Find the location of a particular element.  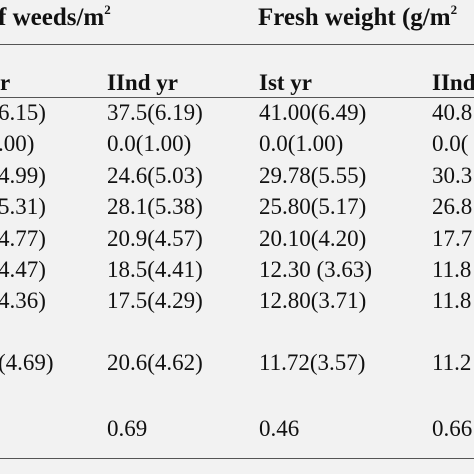

table-cell: 11.72(3.57) is located at coordinates (312, 362).